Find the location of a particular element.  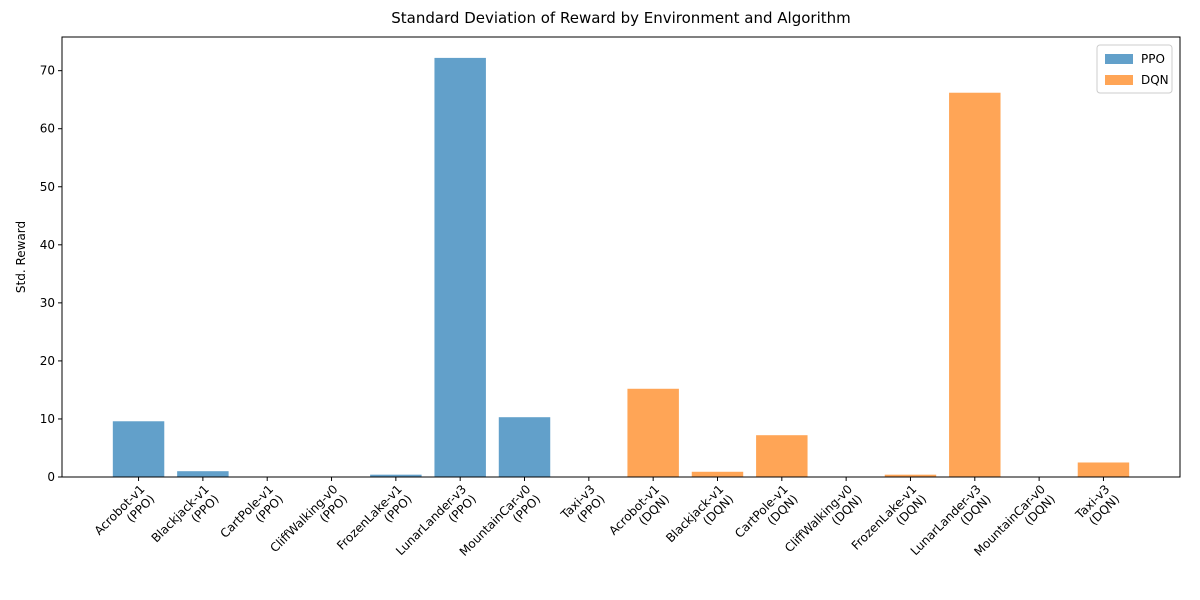

x-tick-label: Taxi-v3(DQN) is located at coordinates (1097, 507).